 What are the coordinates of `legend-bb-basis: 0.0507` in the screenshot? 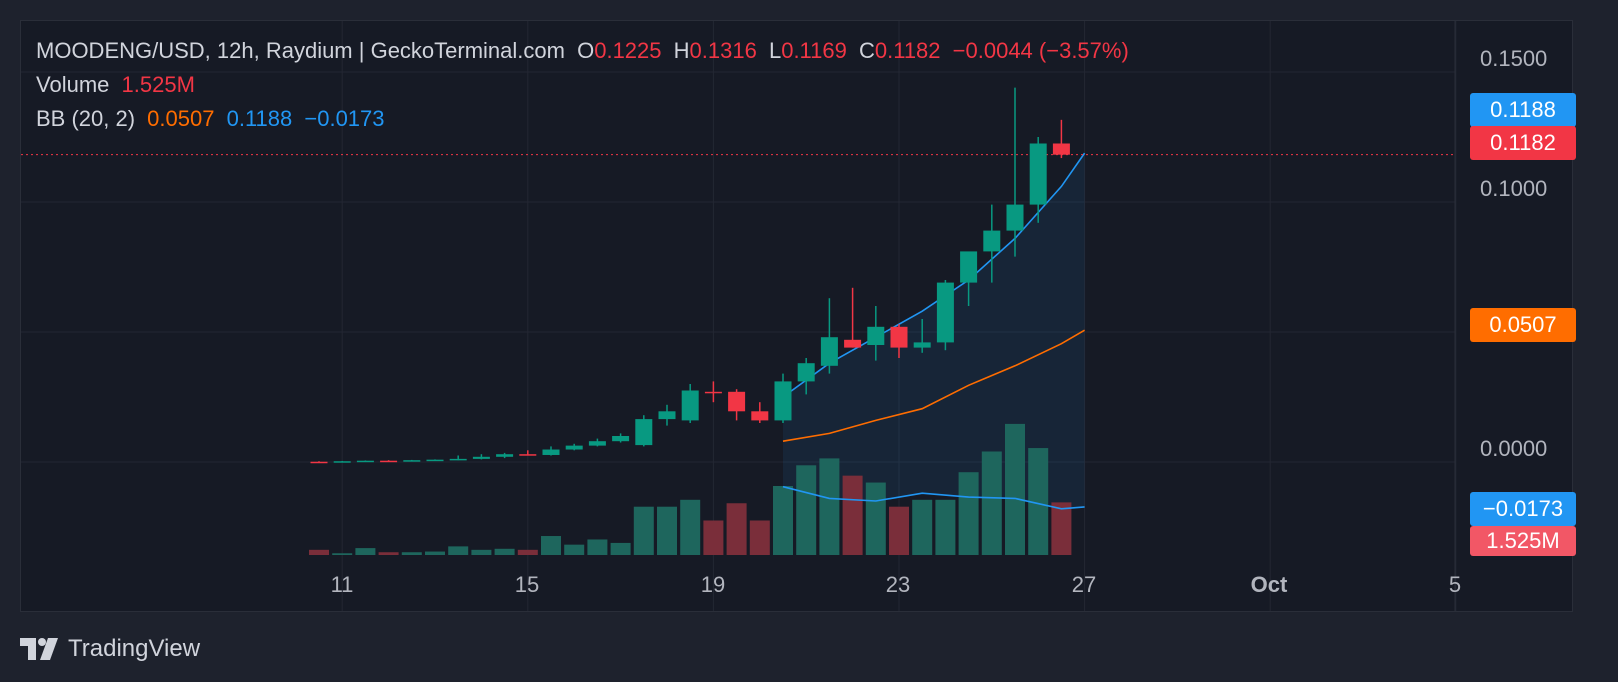 It's located at (181, 118).